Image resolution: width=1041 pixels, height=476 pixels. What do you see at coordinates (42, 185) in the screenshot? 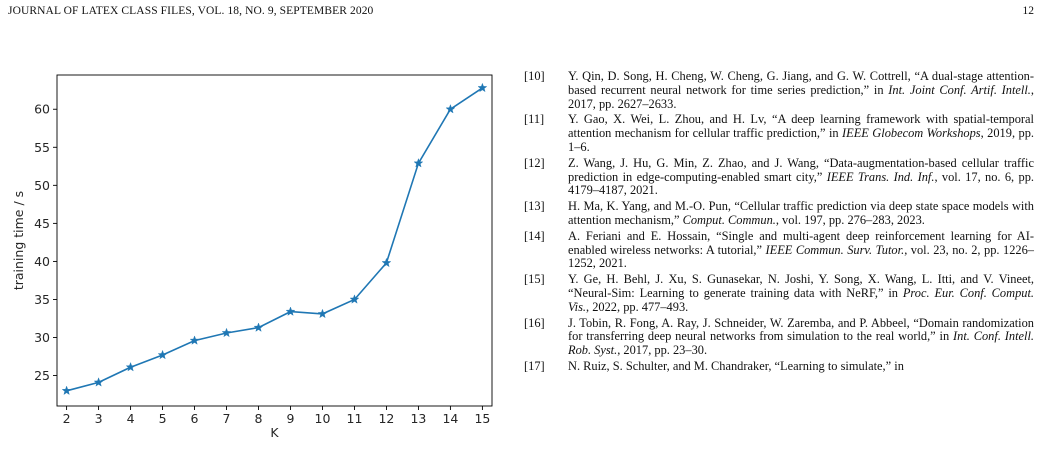
I see `y-tick-label: 50` at bounding box center [42, 185].